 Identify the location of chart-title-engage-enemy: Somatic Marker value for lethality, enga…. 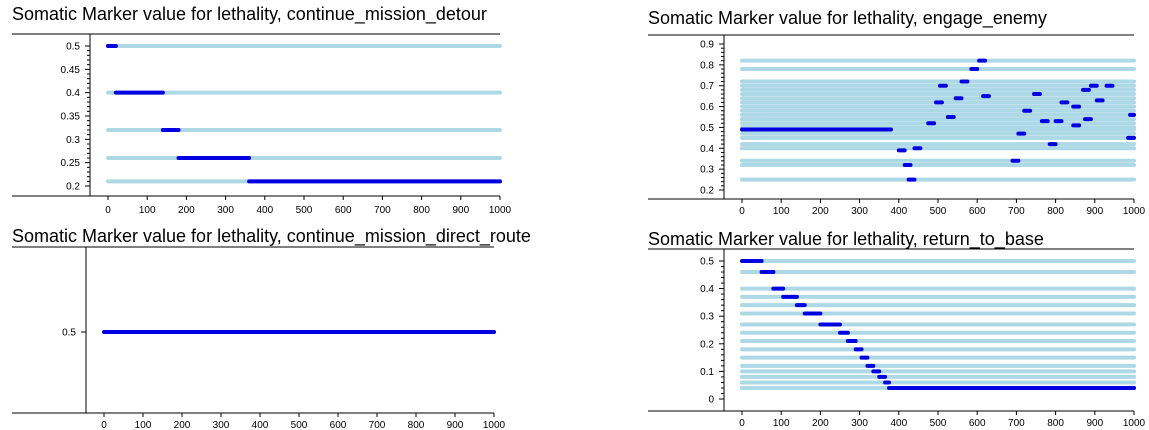
(847, 18).